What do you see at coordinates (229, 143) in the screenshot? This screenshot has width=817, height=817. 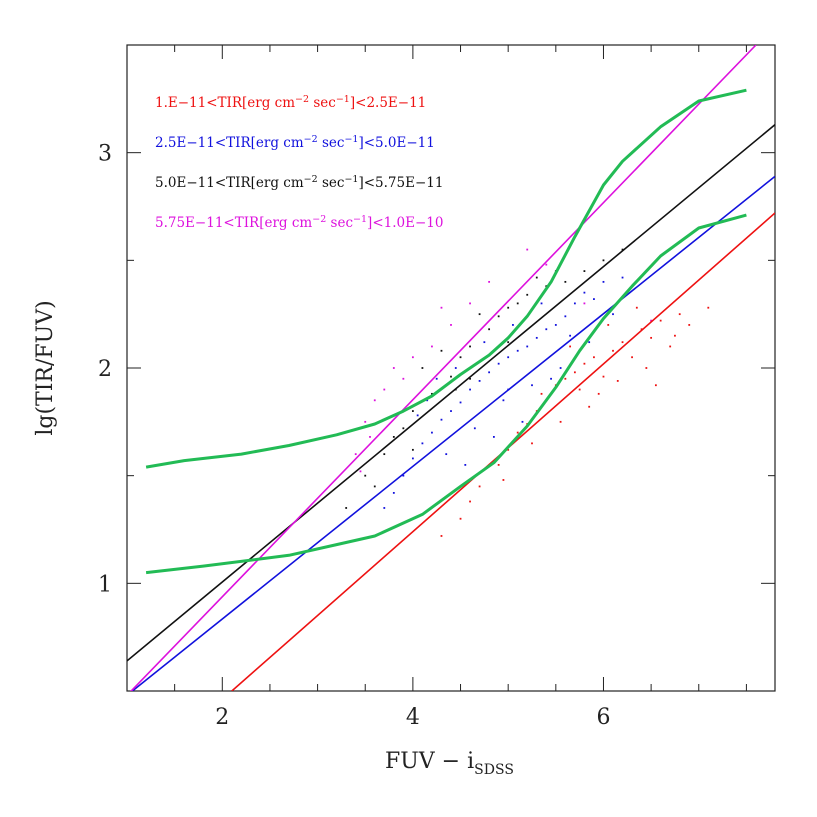 I see `legend-text-part: 2.5E−11<TIR[erg cm` at bounding box center [229, 143].